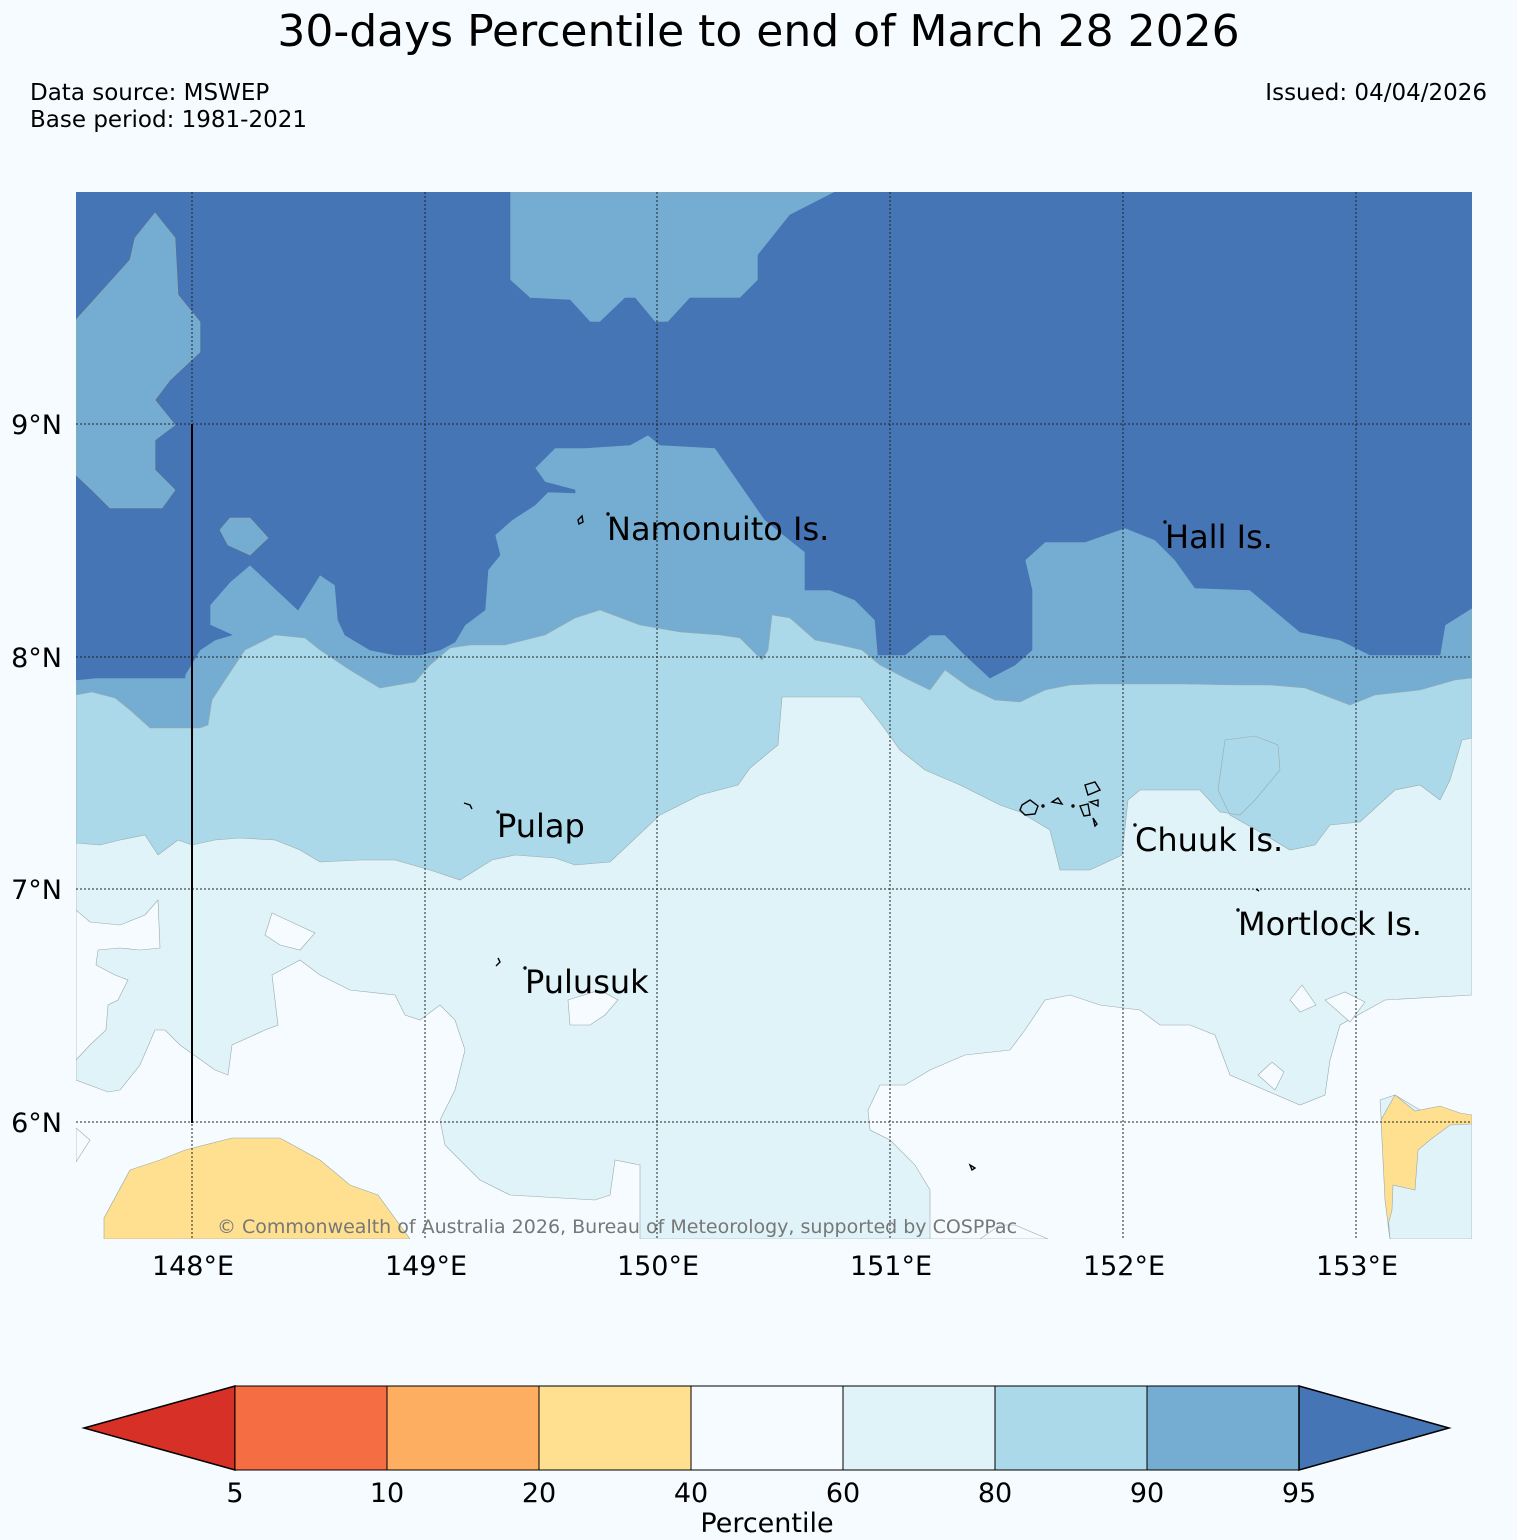 Image resolution: width=1517 pixels, height=1540 pixels. I want to click on band-20-40-se, so click(1426, 1166).